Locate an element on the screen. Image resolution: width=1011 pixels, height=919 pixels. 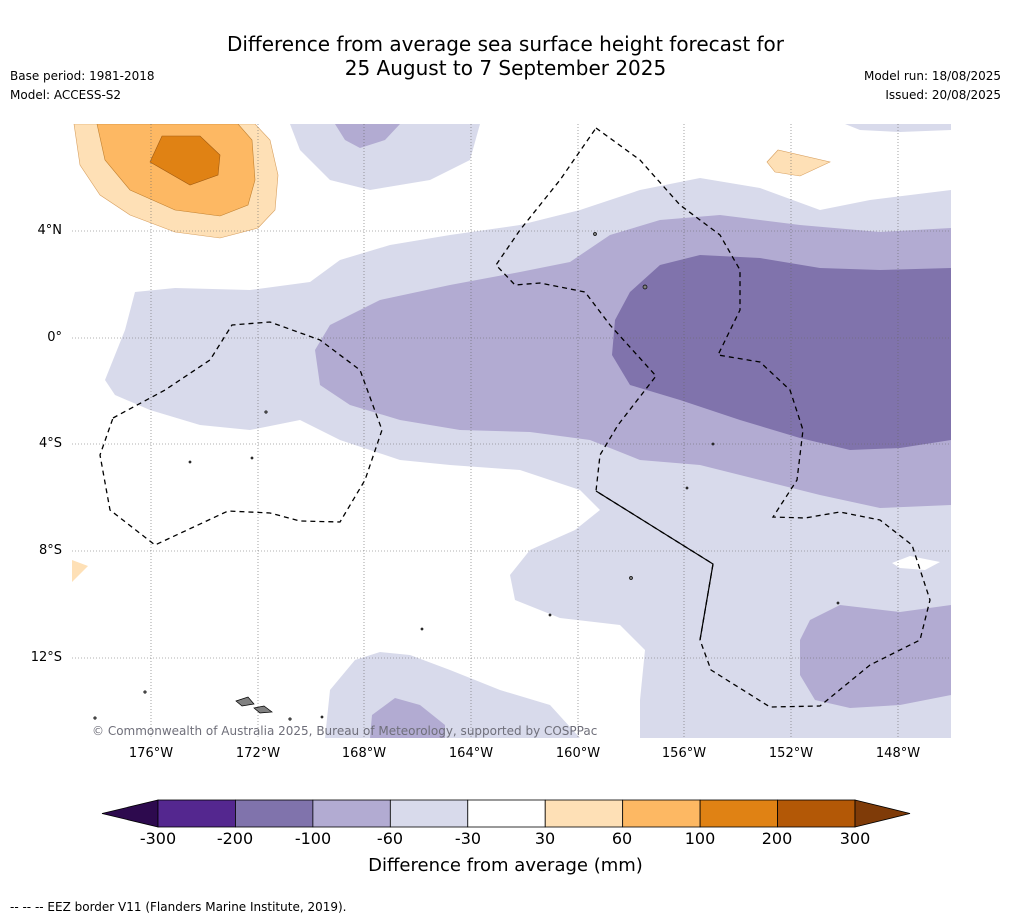
colorbar-tick-label: -100 is located at coordinates (313, 838).